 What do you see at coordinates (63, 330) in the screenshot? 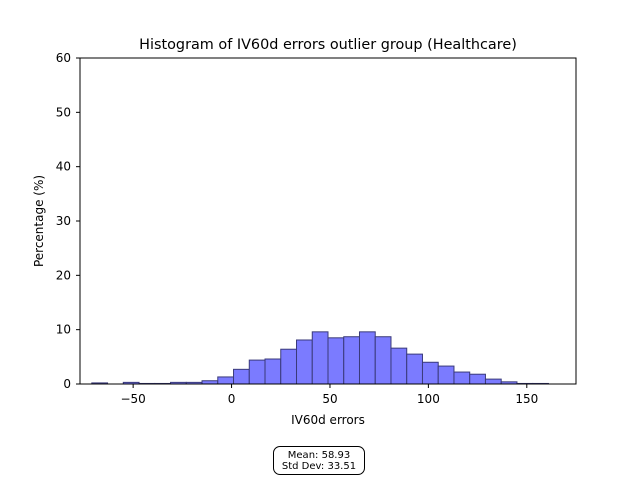
I see `y-tick-label: 10` at bounding box center [63, 330].